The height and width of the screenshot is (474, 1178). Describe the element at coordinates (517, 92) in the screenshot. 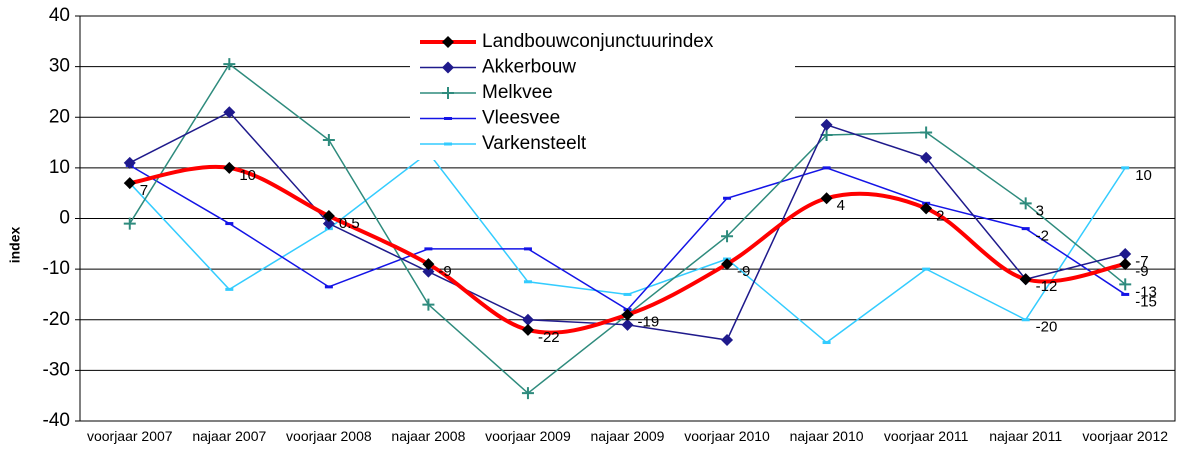

I see `legend-label: Melkvee` at that location.